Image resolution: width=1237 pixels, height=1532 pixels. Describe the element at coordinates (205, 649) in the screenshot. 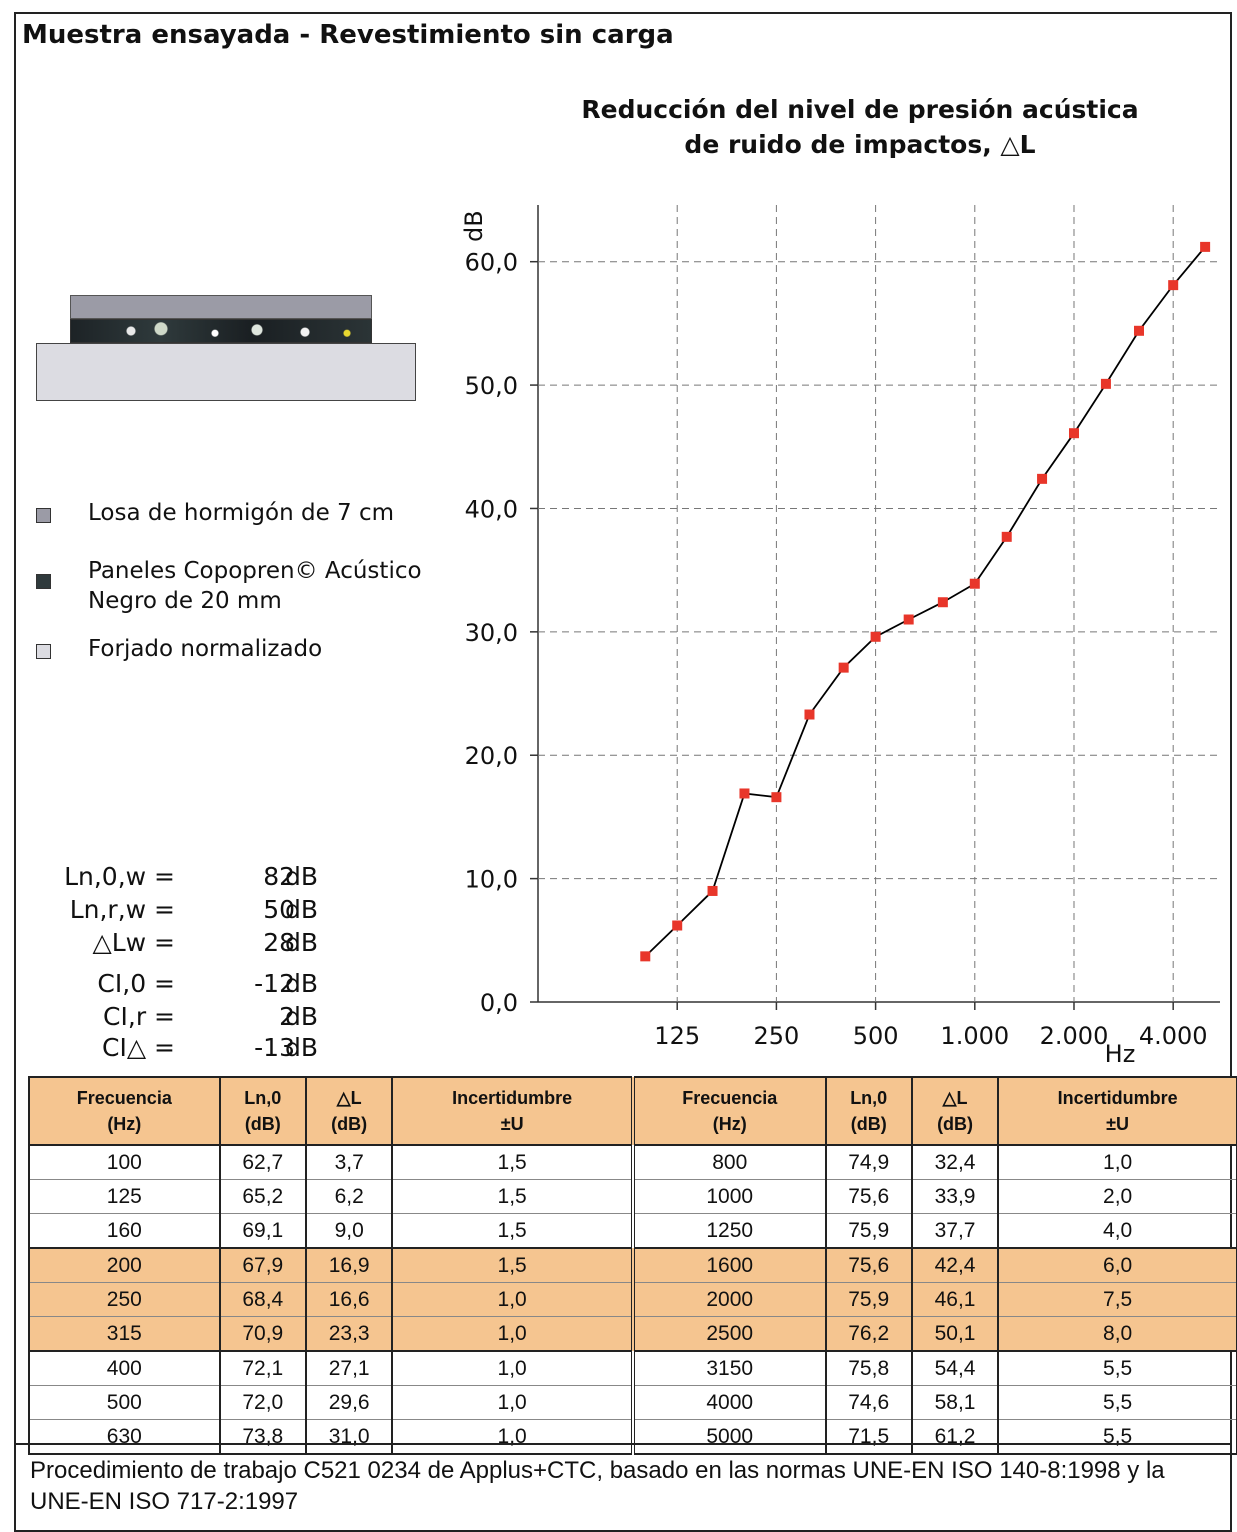

I see `legend-label: Forjado normalizado` at that location.